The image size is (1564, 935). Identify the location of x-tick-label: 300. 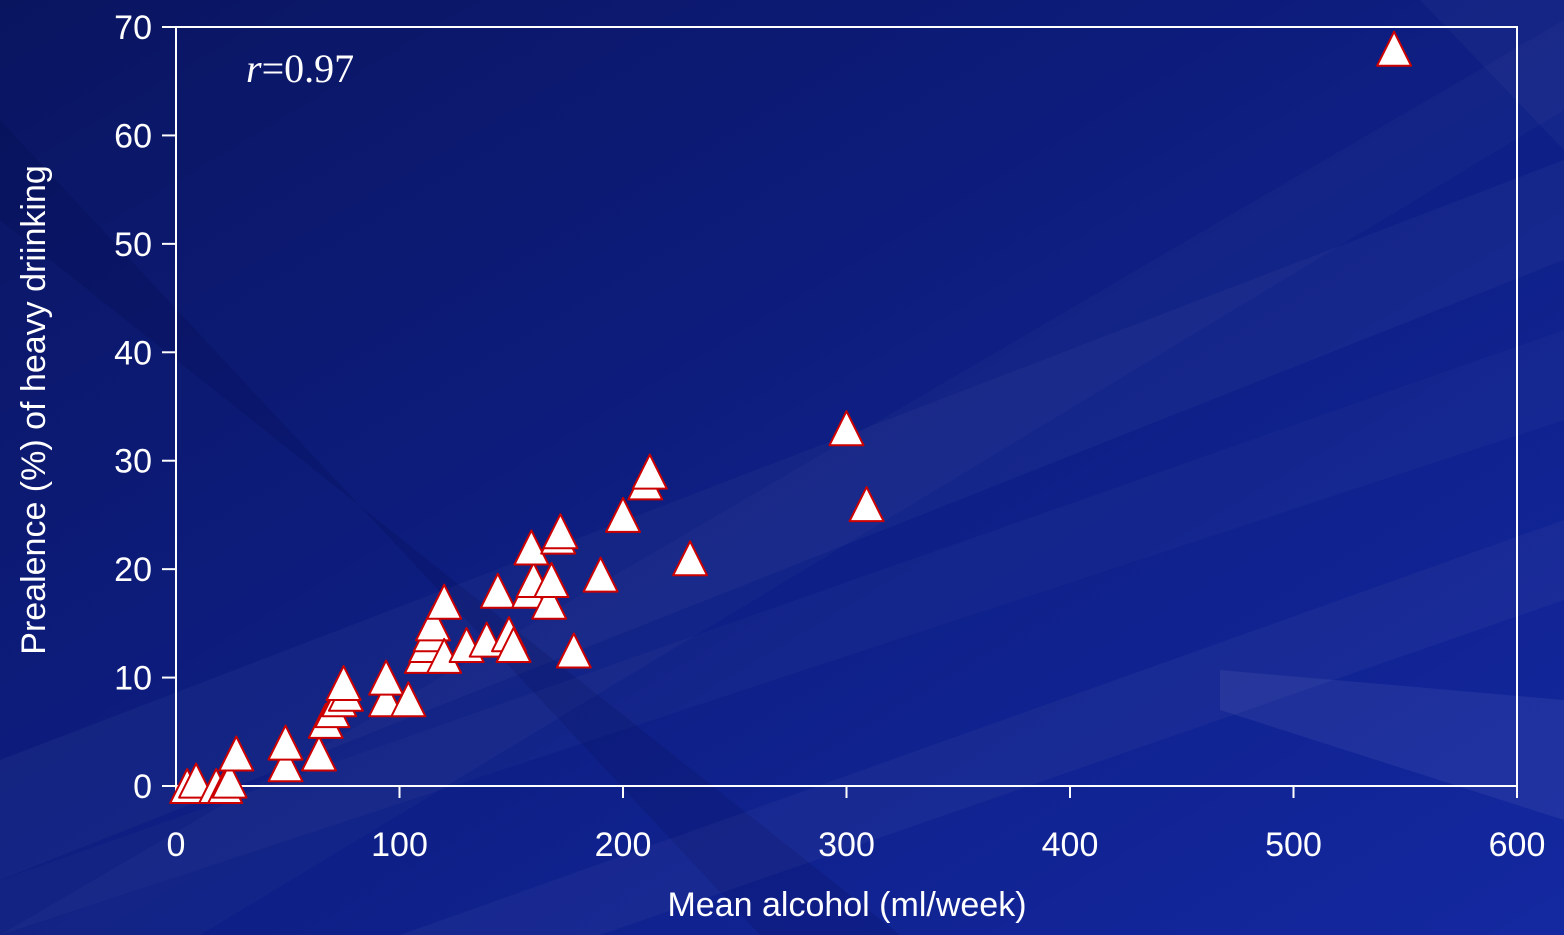
(846, 845).